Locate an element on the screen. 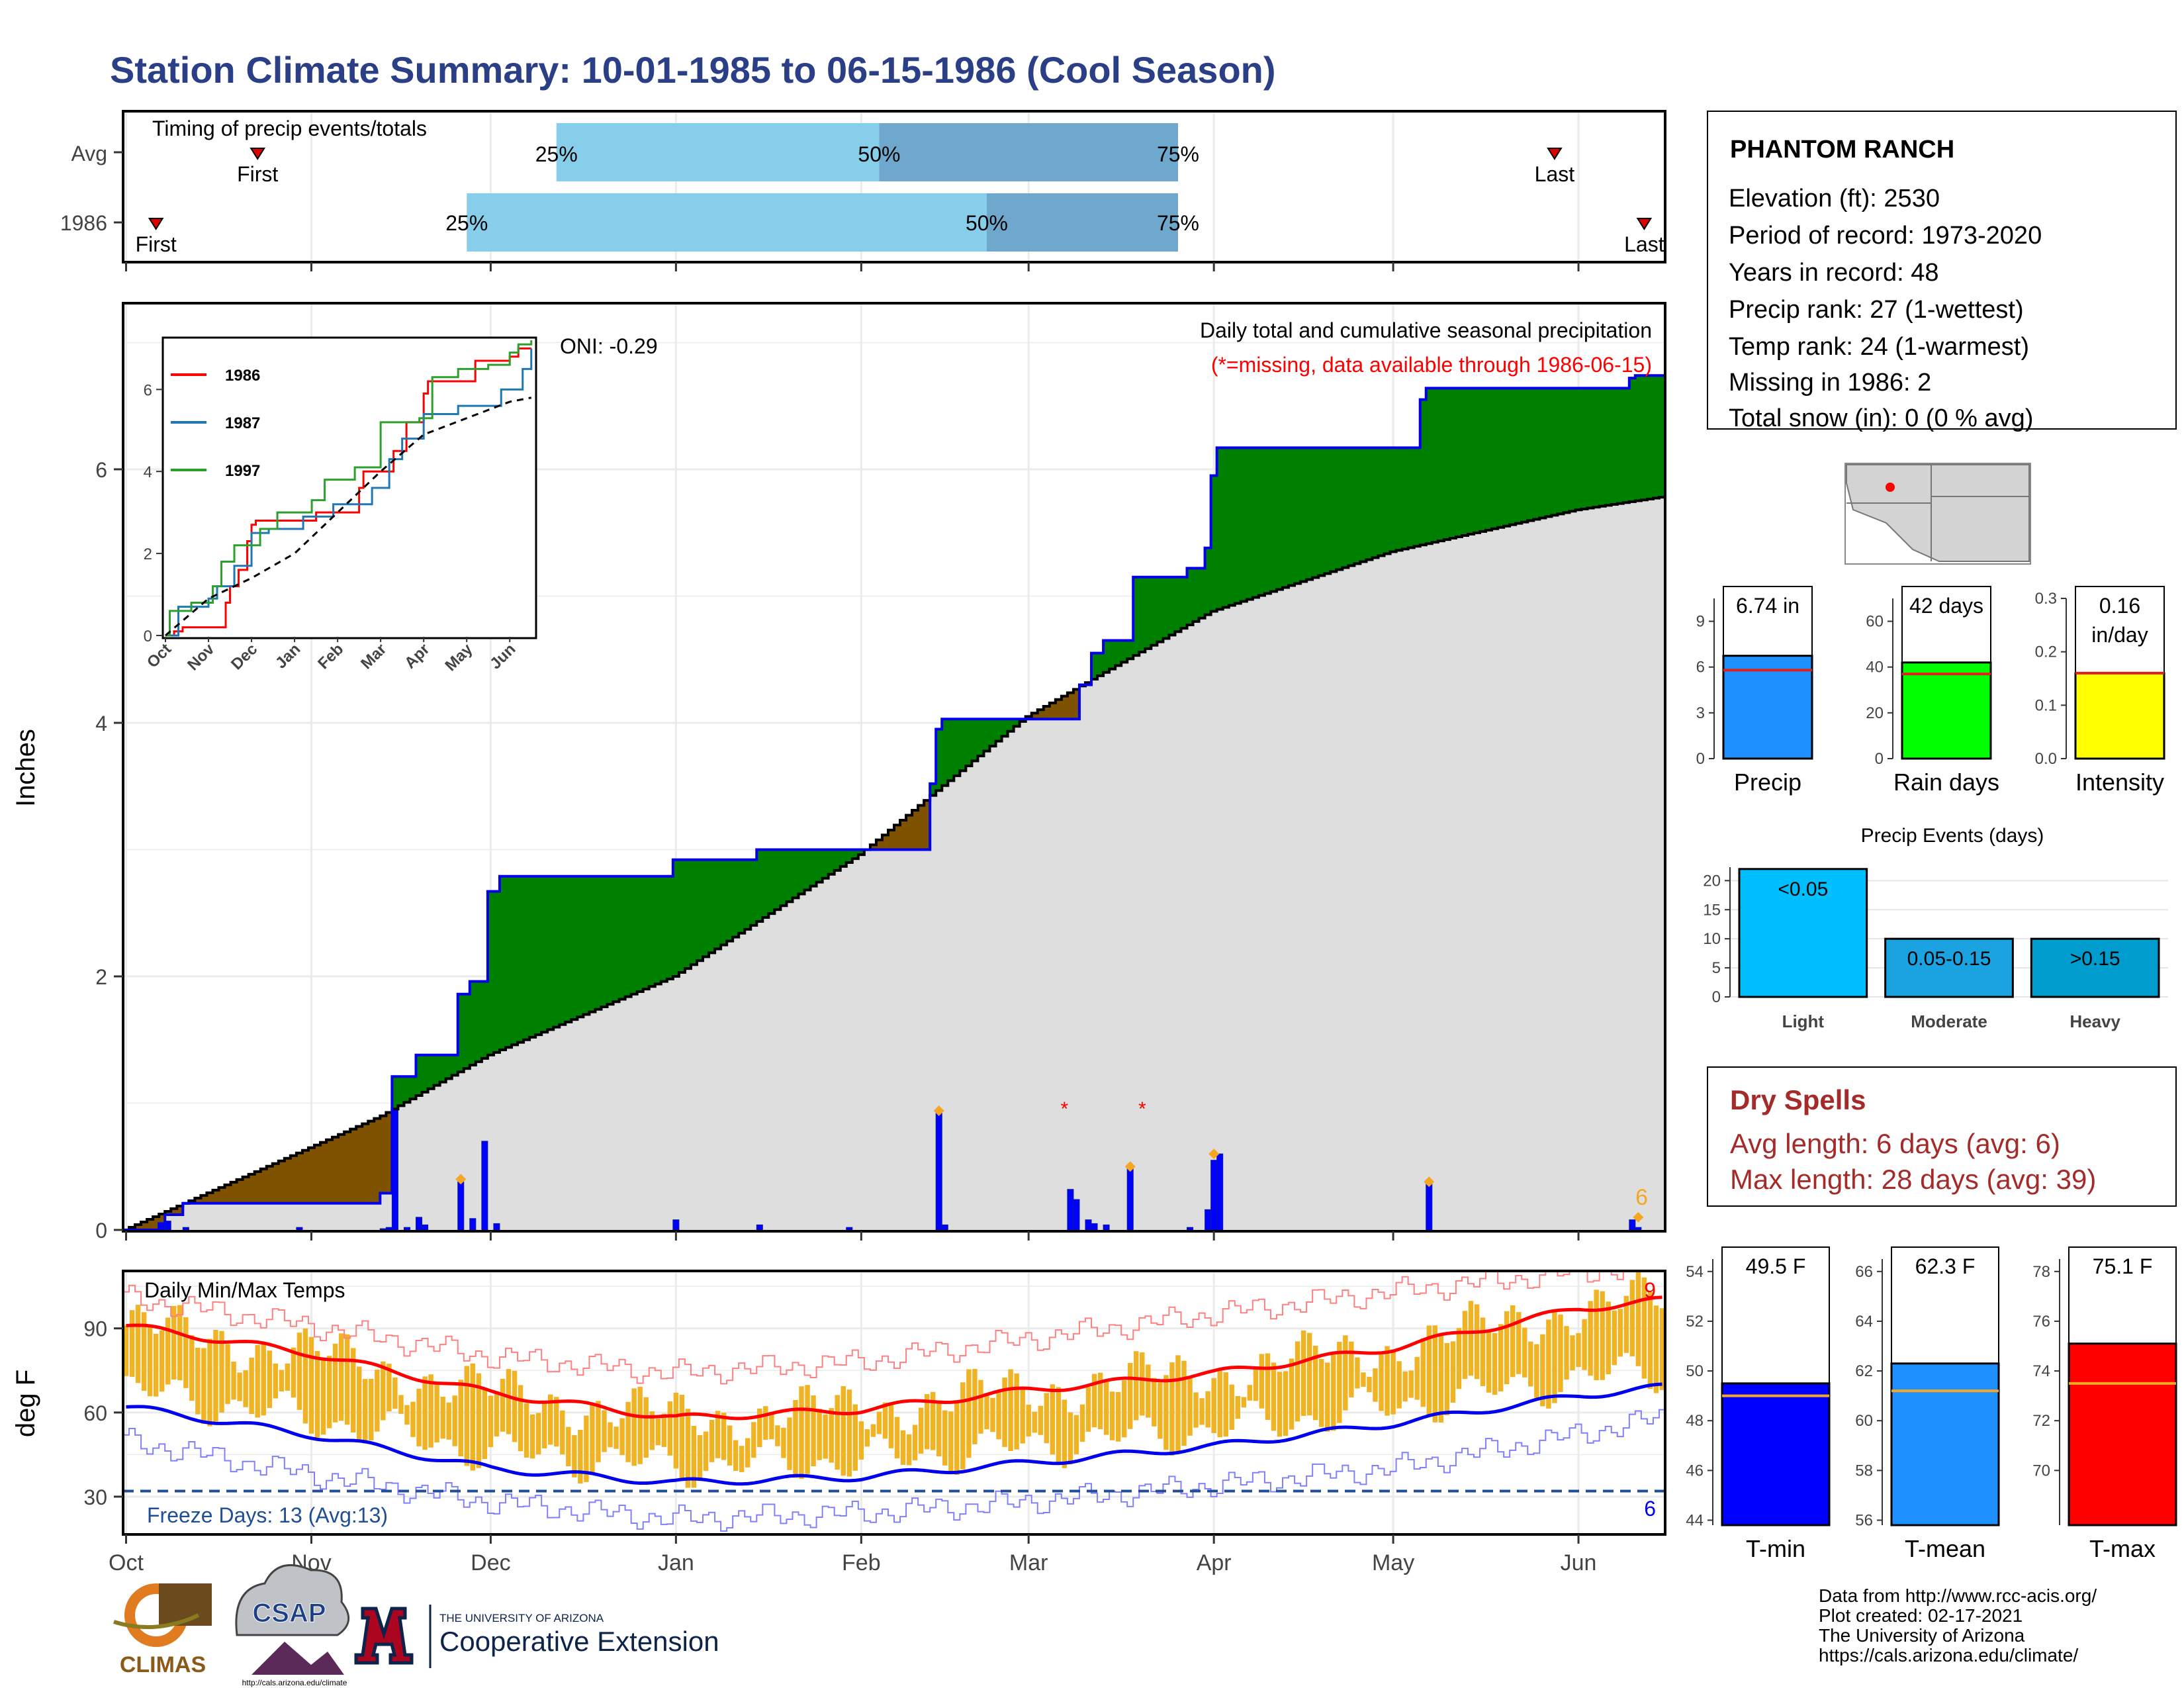 This screenshot has height=1688, width=2184. precip-events-y-tick-label: 0 is located at coordinates (1716, 997).